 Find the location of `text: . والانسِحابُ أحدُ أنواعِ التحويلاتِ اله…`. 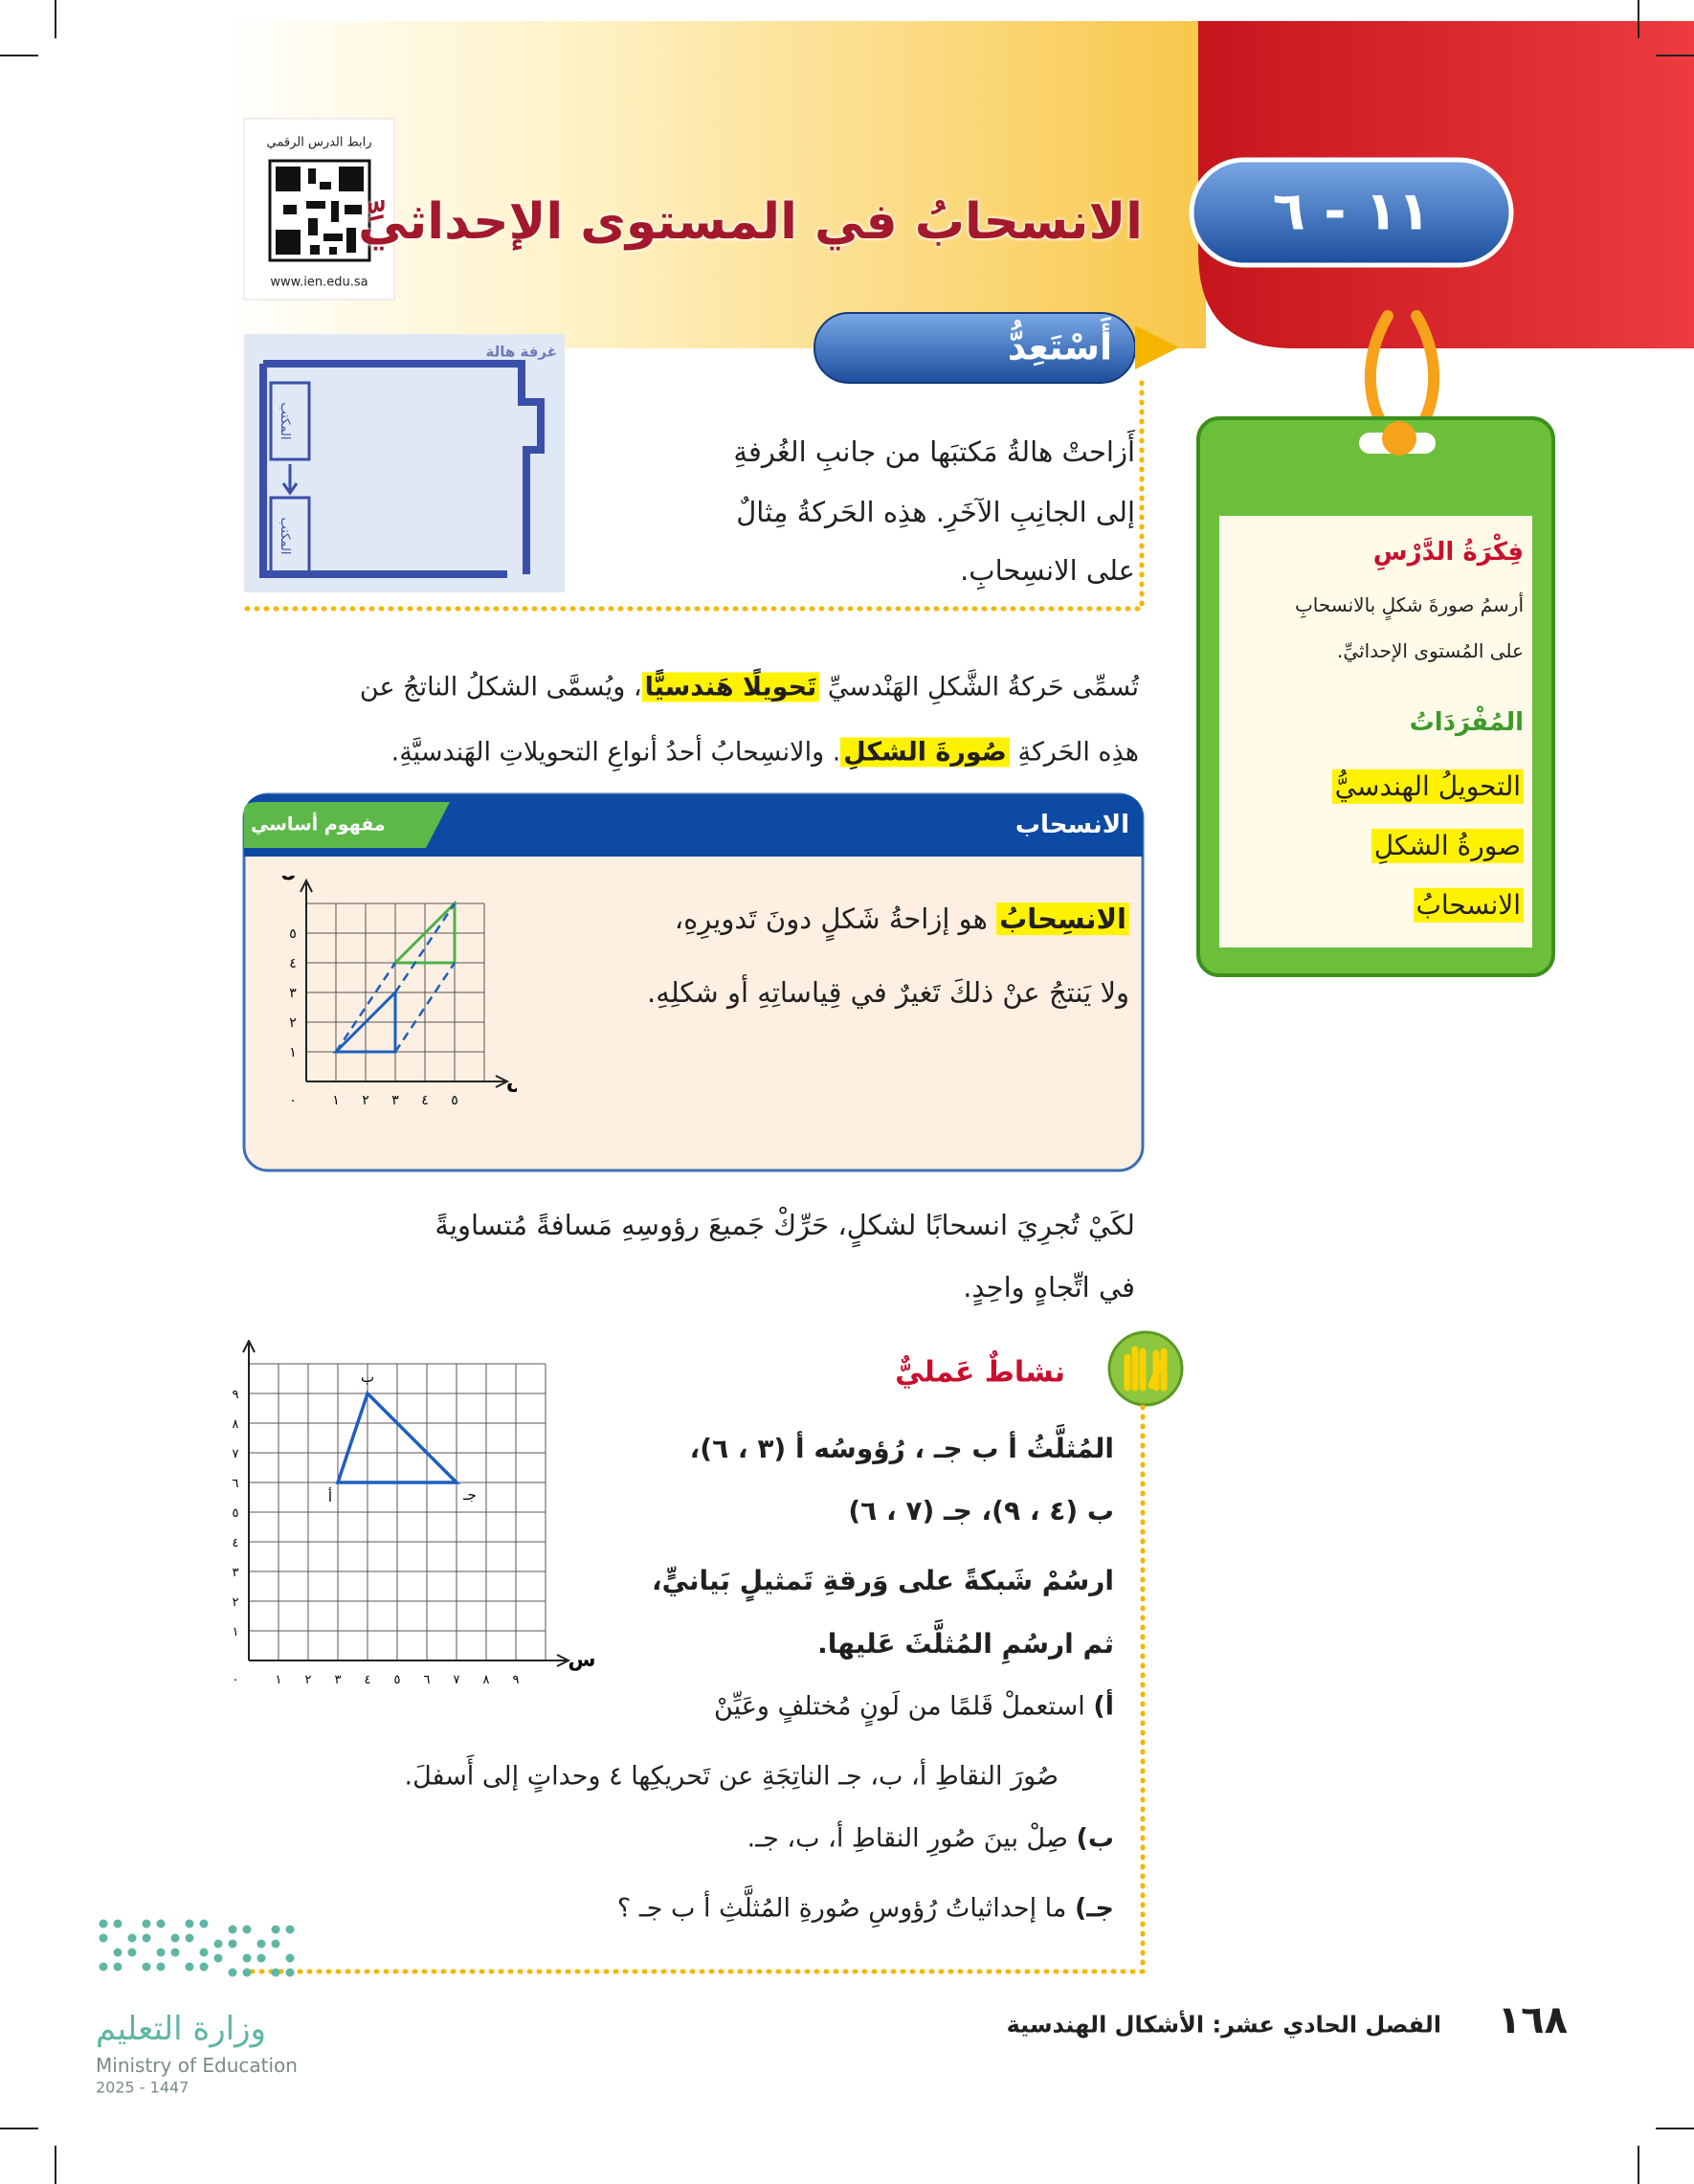

text: . والانسِحابُ أحدُ أنواعِ التحويلاتِ اله… is located at coordinates (615, 752).